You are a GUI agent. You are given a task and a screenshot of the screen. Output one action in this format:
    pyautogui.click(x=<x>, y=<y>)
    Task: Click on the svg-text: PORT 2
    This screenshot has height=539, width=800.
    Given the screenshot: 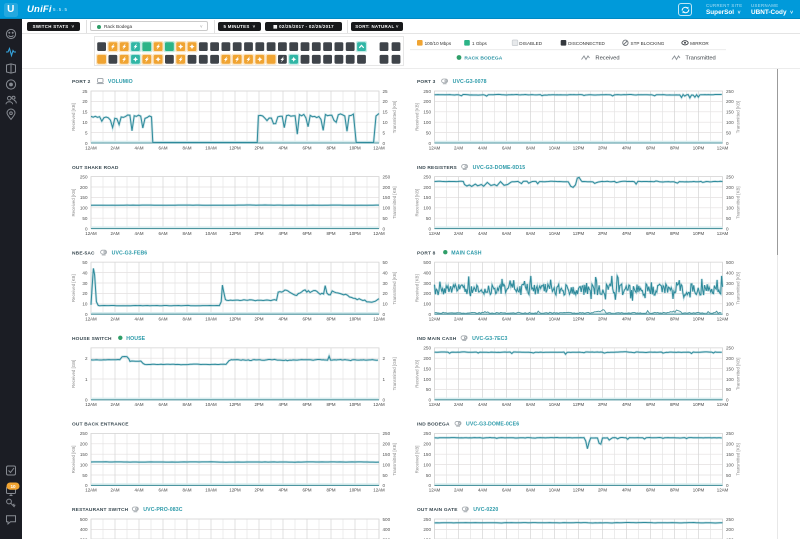 What is the action you would take?
    pyautogui.click(x=81, y=82)
    